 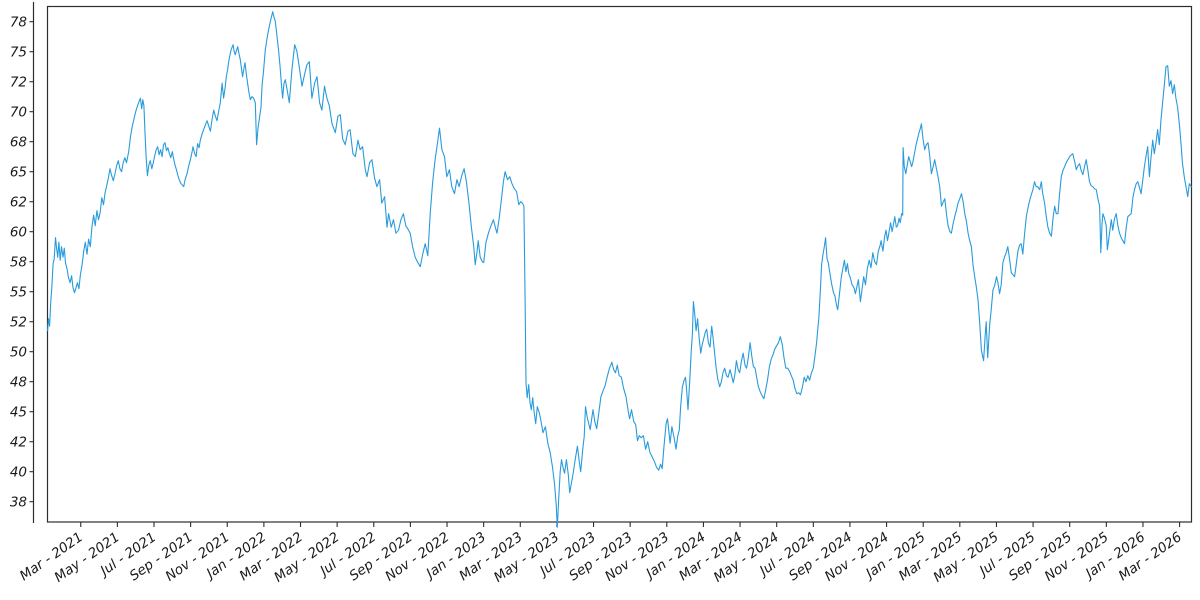 I want to click on y-axis: 78 75 72 70 68 65 62 60 58 55 52 50 48 45 42 40 38, so click(x=22, y=262).